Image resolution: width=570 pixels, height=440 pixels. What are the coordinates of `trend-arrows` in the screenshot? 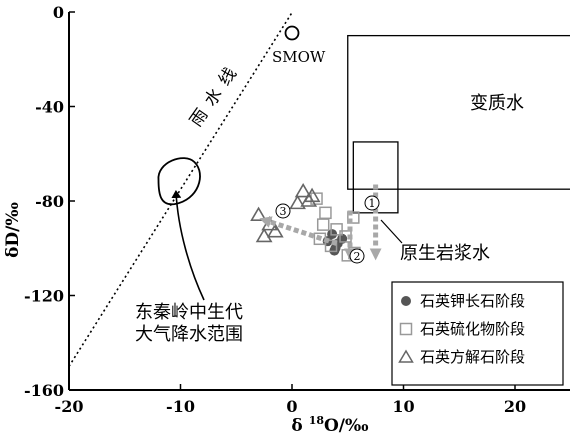 It's located at (320, 222).